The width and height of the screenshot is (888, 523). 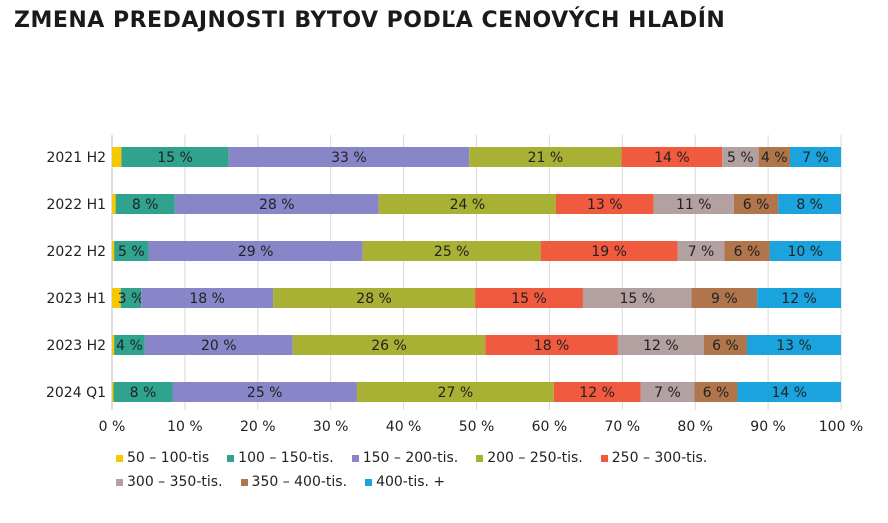 I want to click on legend-label: 200 – 250-tis., so click(x=535, y=458).